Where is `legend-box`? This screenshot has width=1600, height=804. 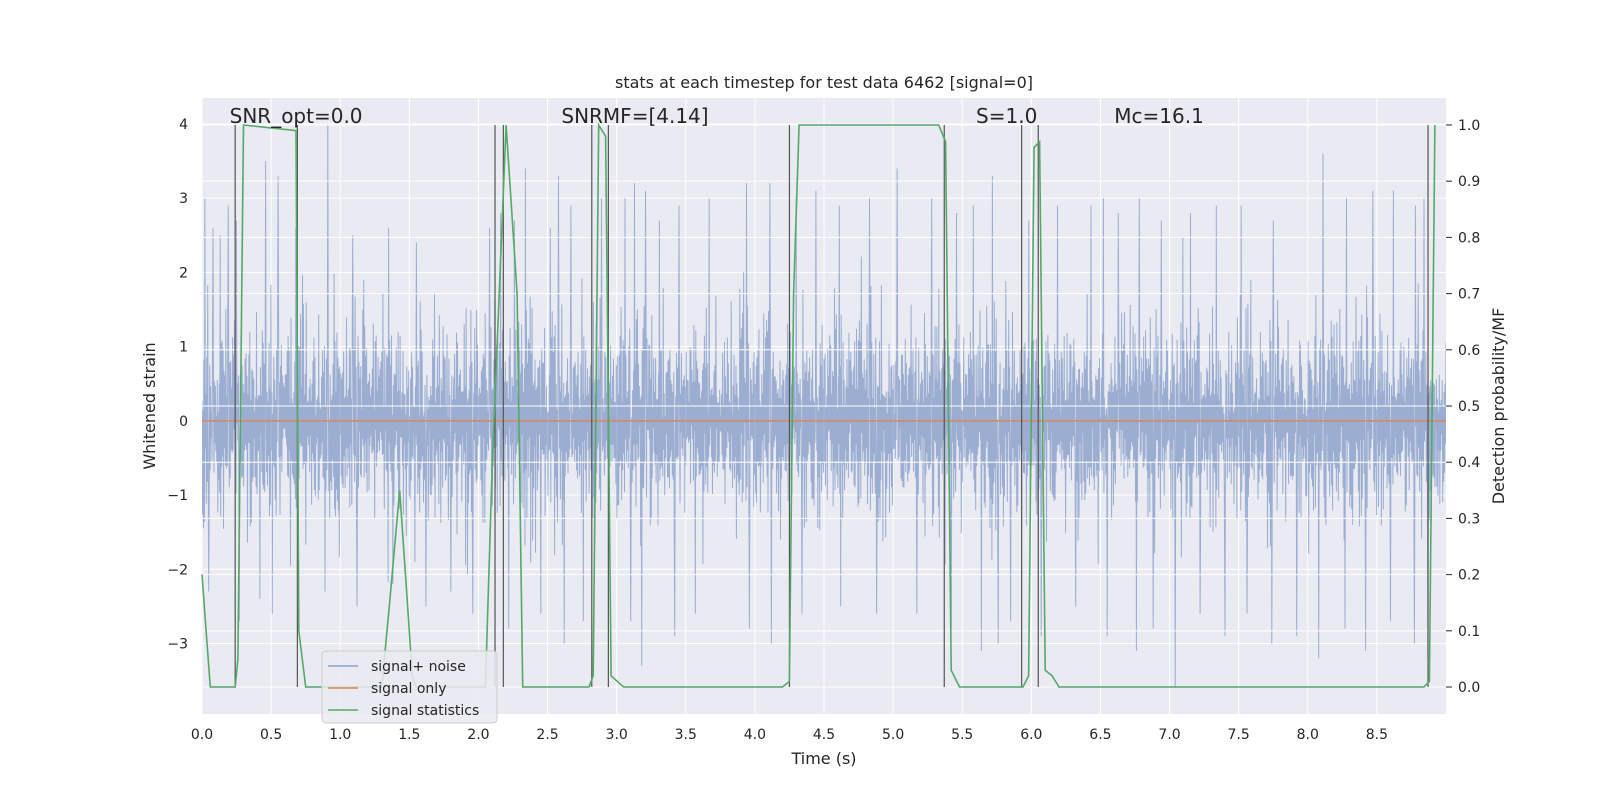
legend-box is located at coordinates (409, 687).